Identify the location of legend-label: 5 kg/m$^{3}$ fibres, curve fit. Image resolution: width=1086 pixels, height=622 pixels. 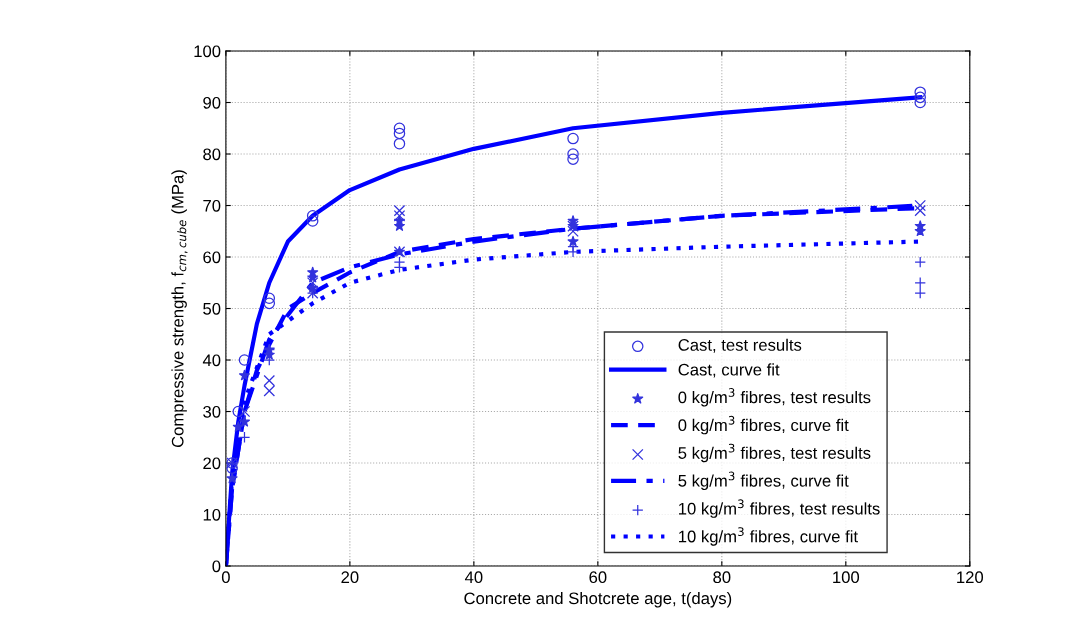
(763, 481).